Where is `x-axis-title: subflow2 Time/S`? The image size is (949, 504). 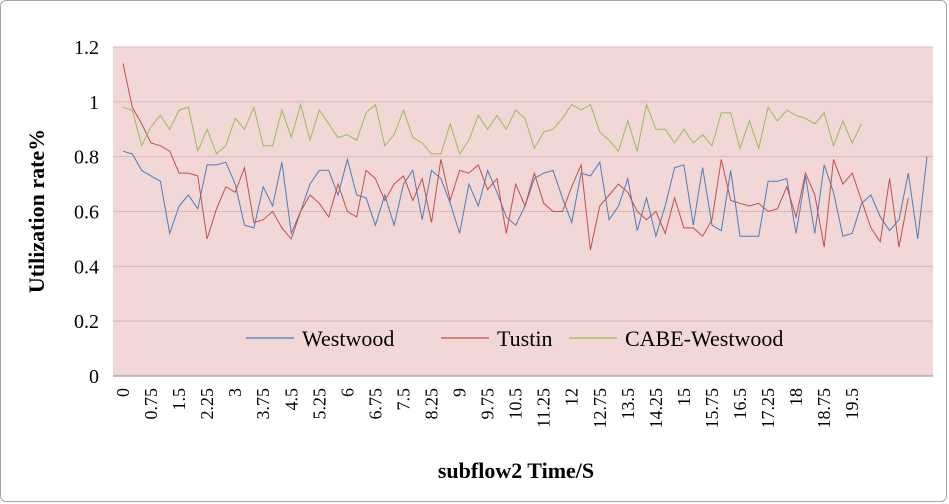 x-axis-title: subflow2 Time/S is located at coordinates (516, 470).